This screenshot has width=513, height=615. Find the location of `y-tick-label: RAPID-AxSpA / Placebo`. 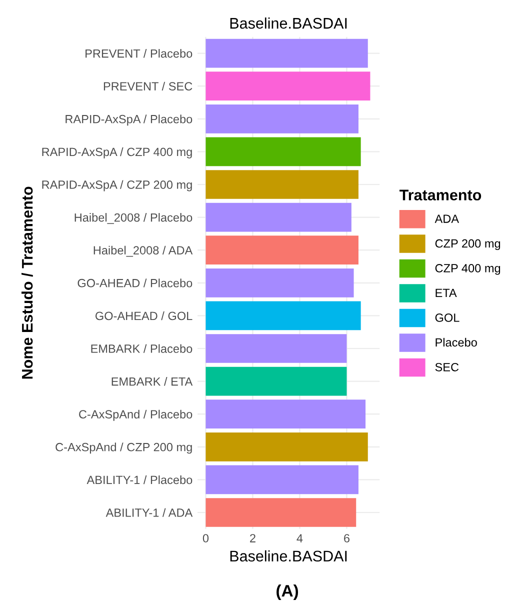

y-tick-label: RAPID-AxSpA / Placebo is located at coordinates (129, 120).